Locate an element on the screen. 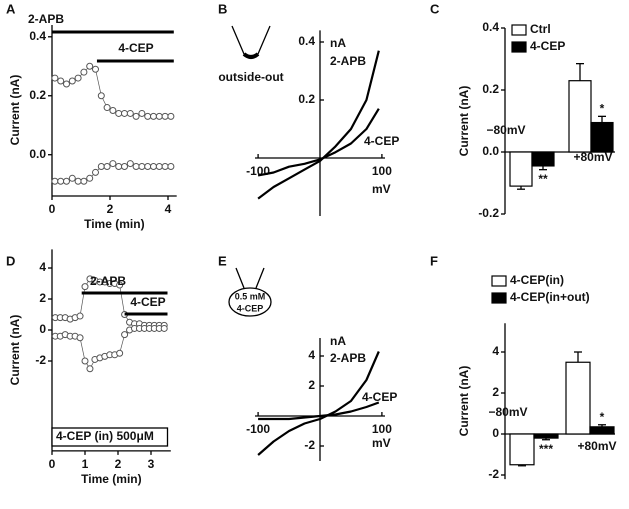 Image resolution: width=629 pixels, height=509 pixels. x-tick-label: 2 is located at coordinates (118, 464).